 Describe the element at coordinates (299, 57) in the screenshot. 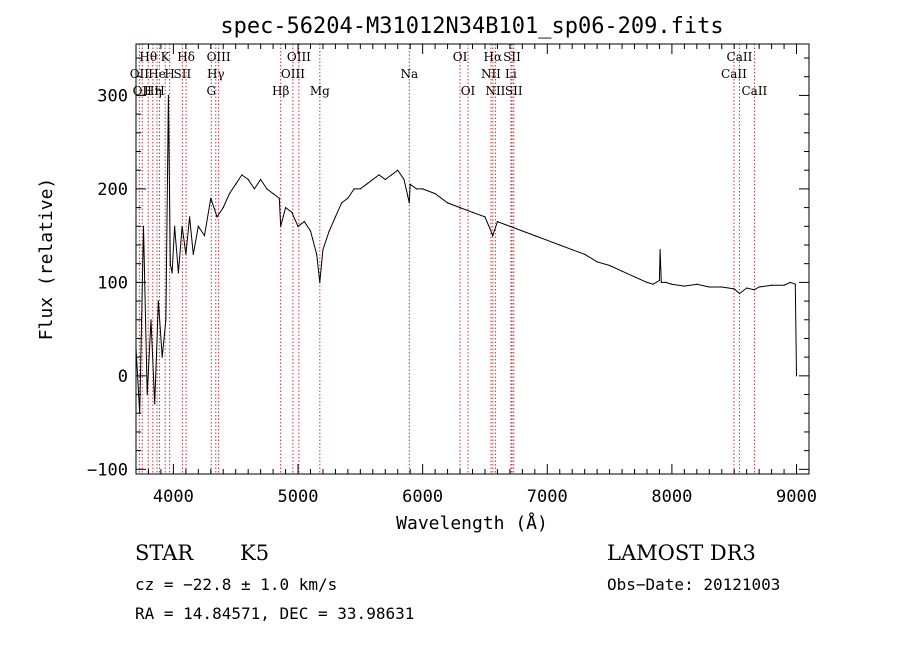

I see `line-marker-label-15: OIII` at that location.